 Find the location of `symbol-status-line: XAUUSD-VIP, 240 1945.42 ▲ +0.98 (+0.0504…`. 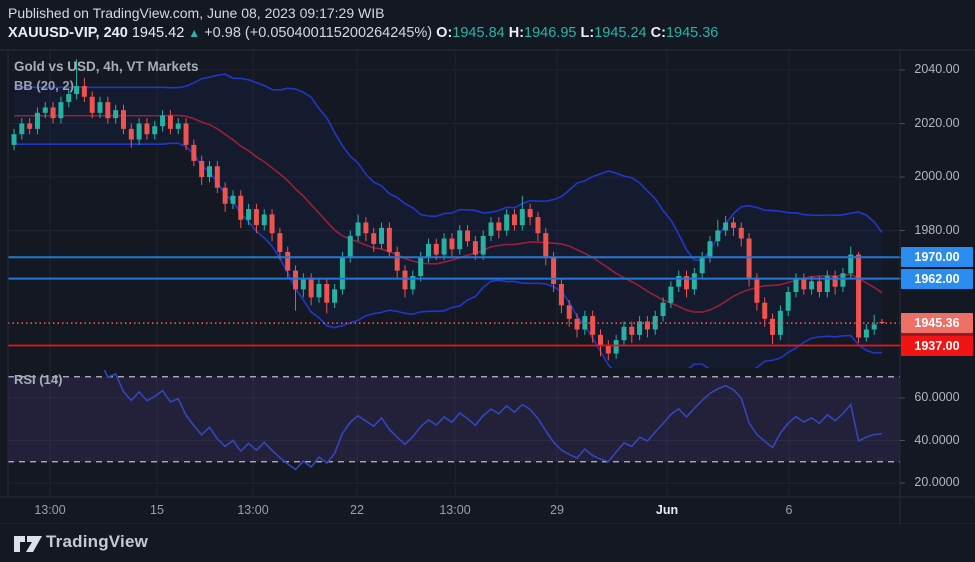

symbol-status-line: XAUUSD-VIP, 240 1945.42 ▲ +0.98 (+0.0504… is located at coordinates (363, 33).